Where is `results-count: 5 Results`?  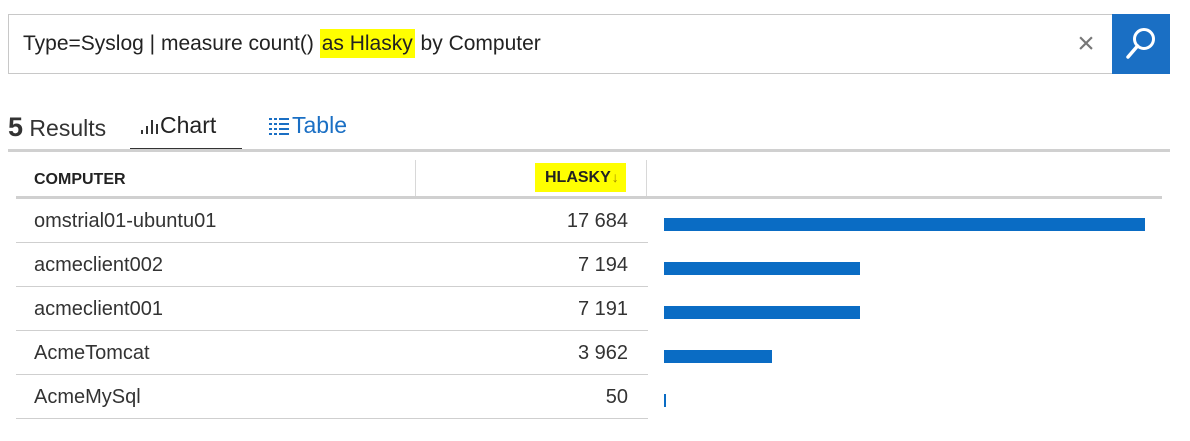 results-count: 5 Results is located at coordinates (57, 127).